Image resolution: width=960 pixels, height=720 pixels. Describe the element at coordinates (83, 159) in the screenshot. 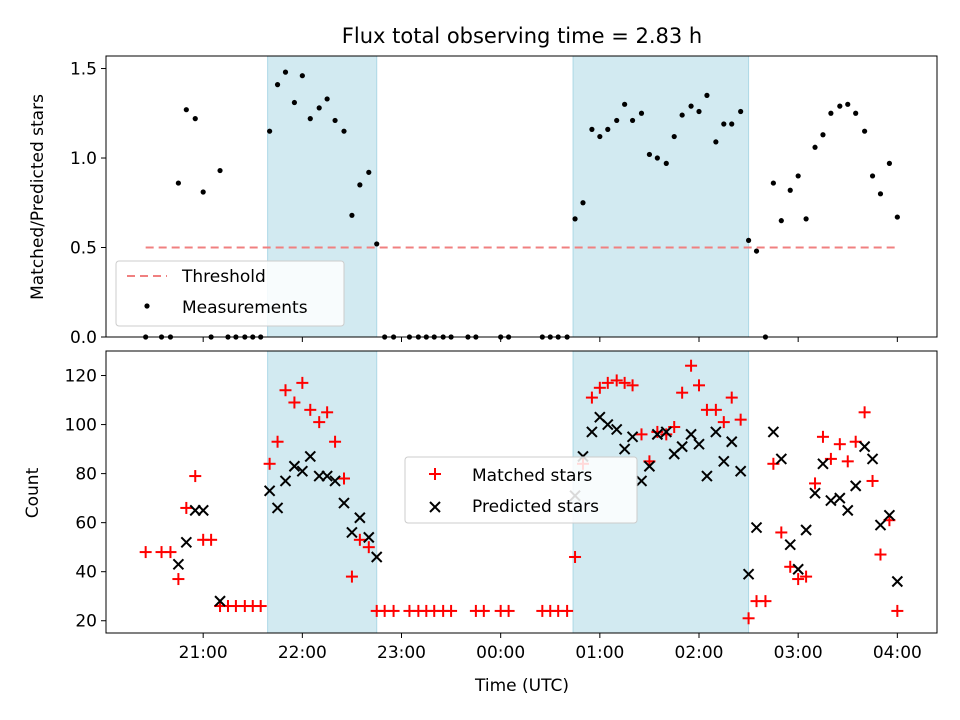

I see `y-tick-label: 1.0` at that location.